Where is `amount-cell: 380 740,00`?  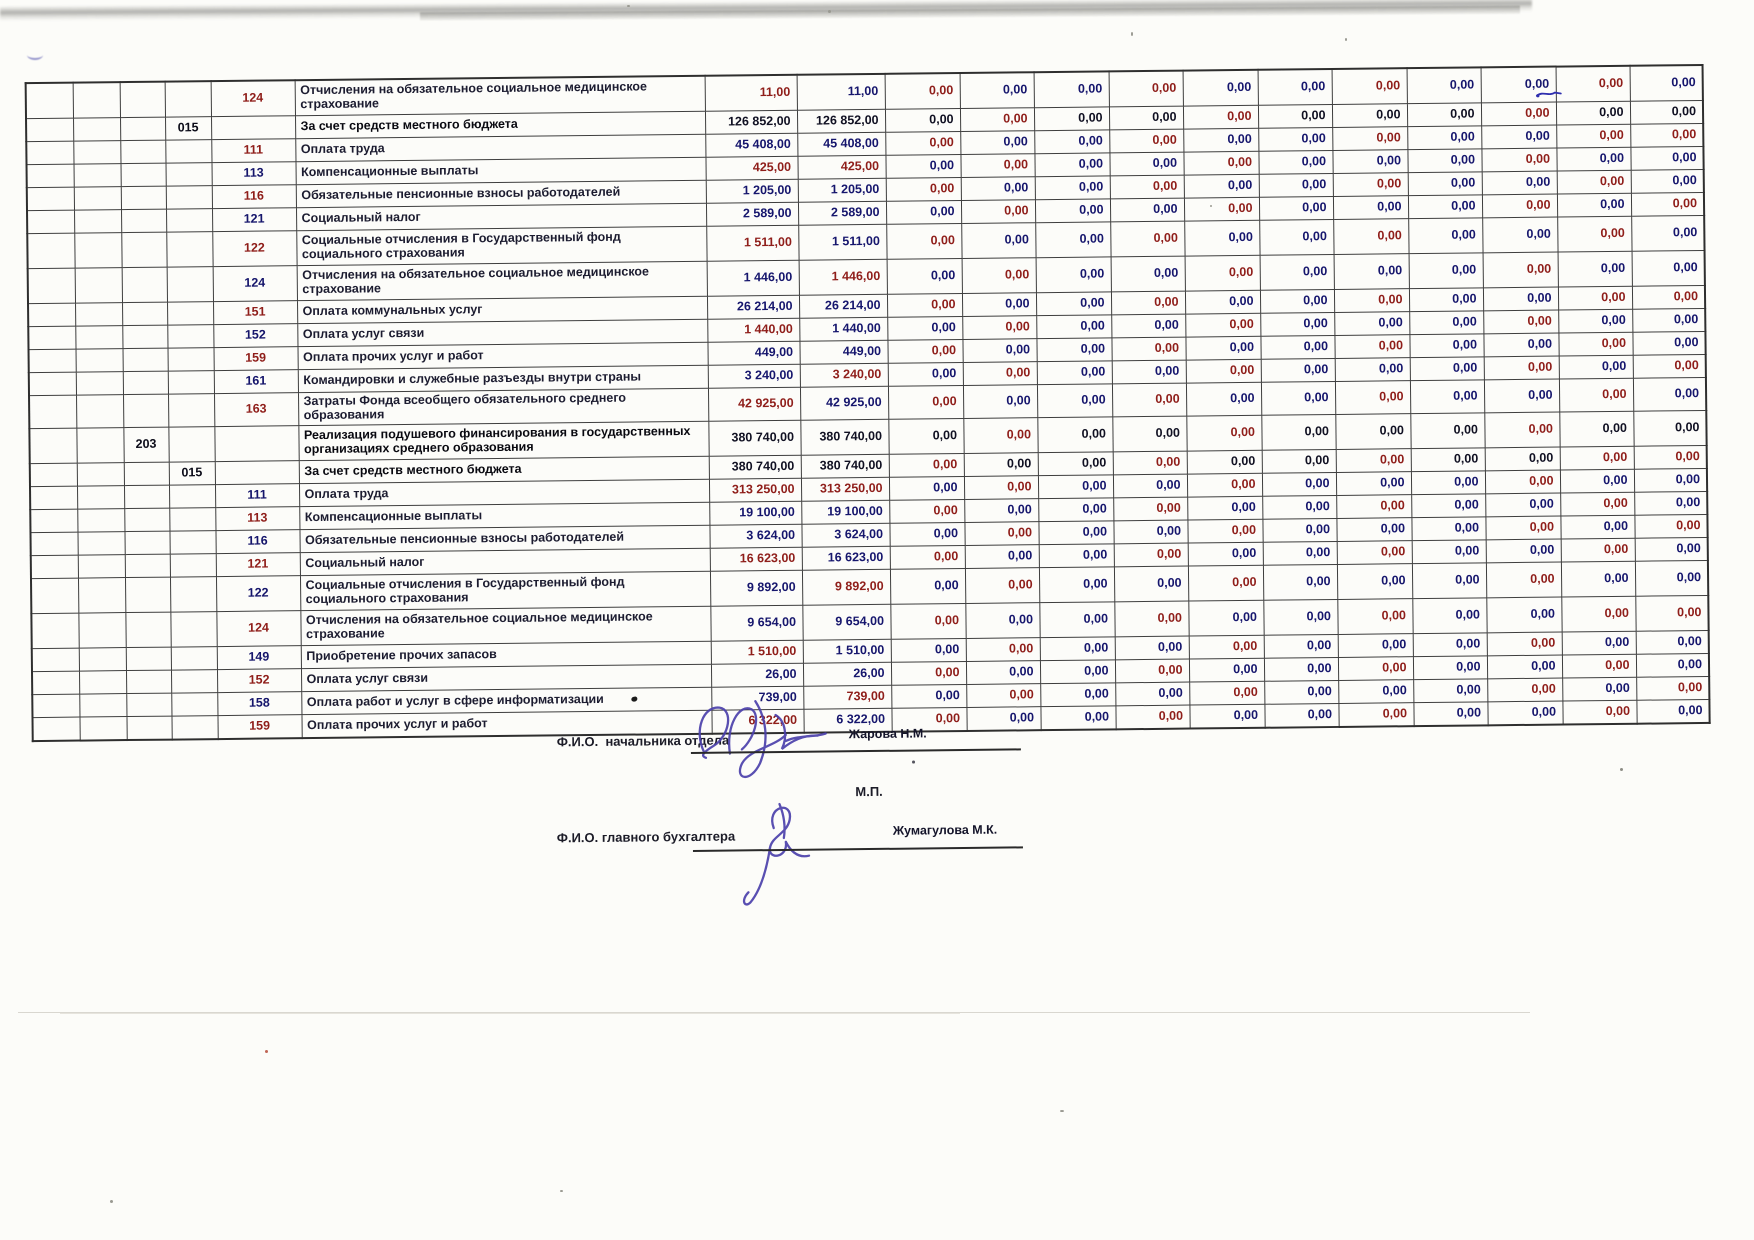
amount-cell: 380 740,00 is located at coordinates (844, 436).